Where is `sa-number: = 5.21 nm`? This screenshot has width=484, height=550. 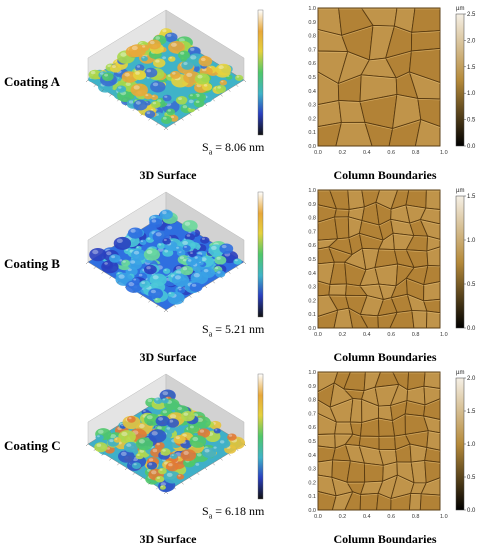 sa-number: = 5.21 nm is located at coordinates (238, 329).